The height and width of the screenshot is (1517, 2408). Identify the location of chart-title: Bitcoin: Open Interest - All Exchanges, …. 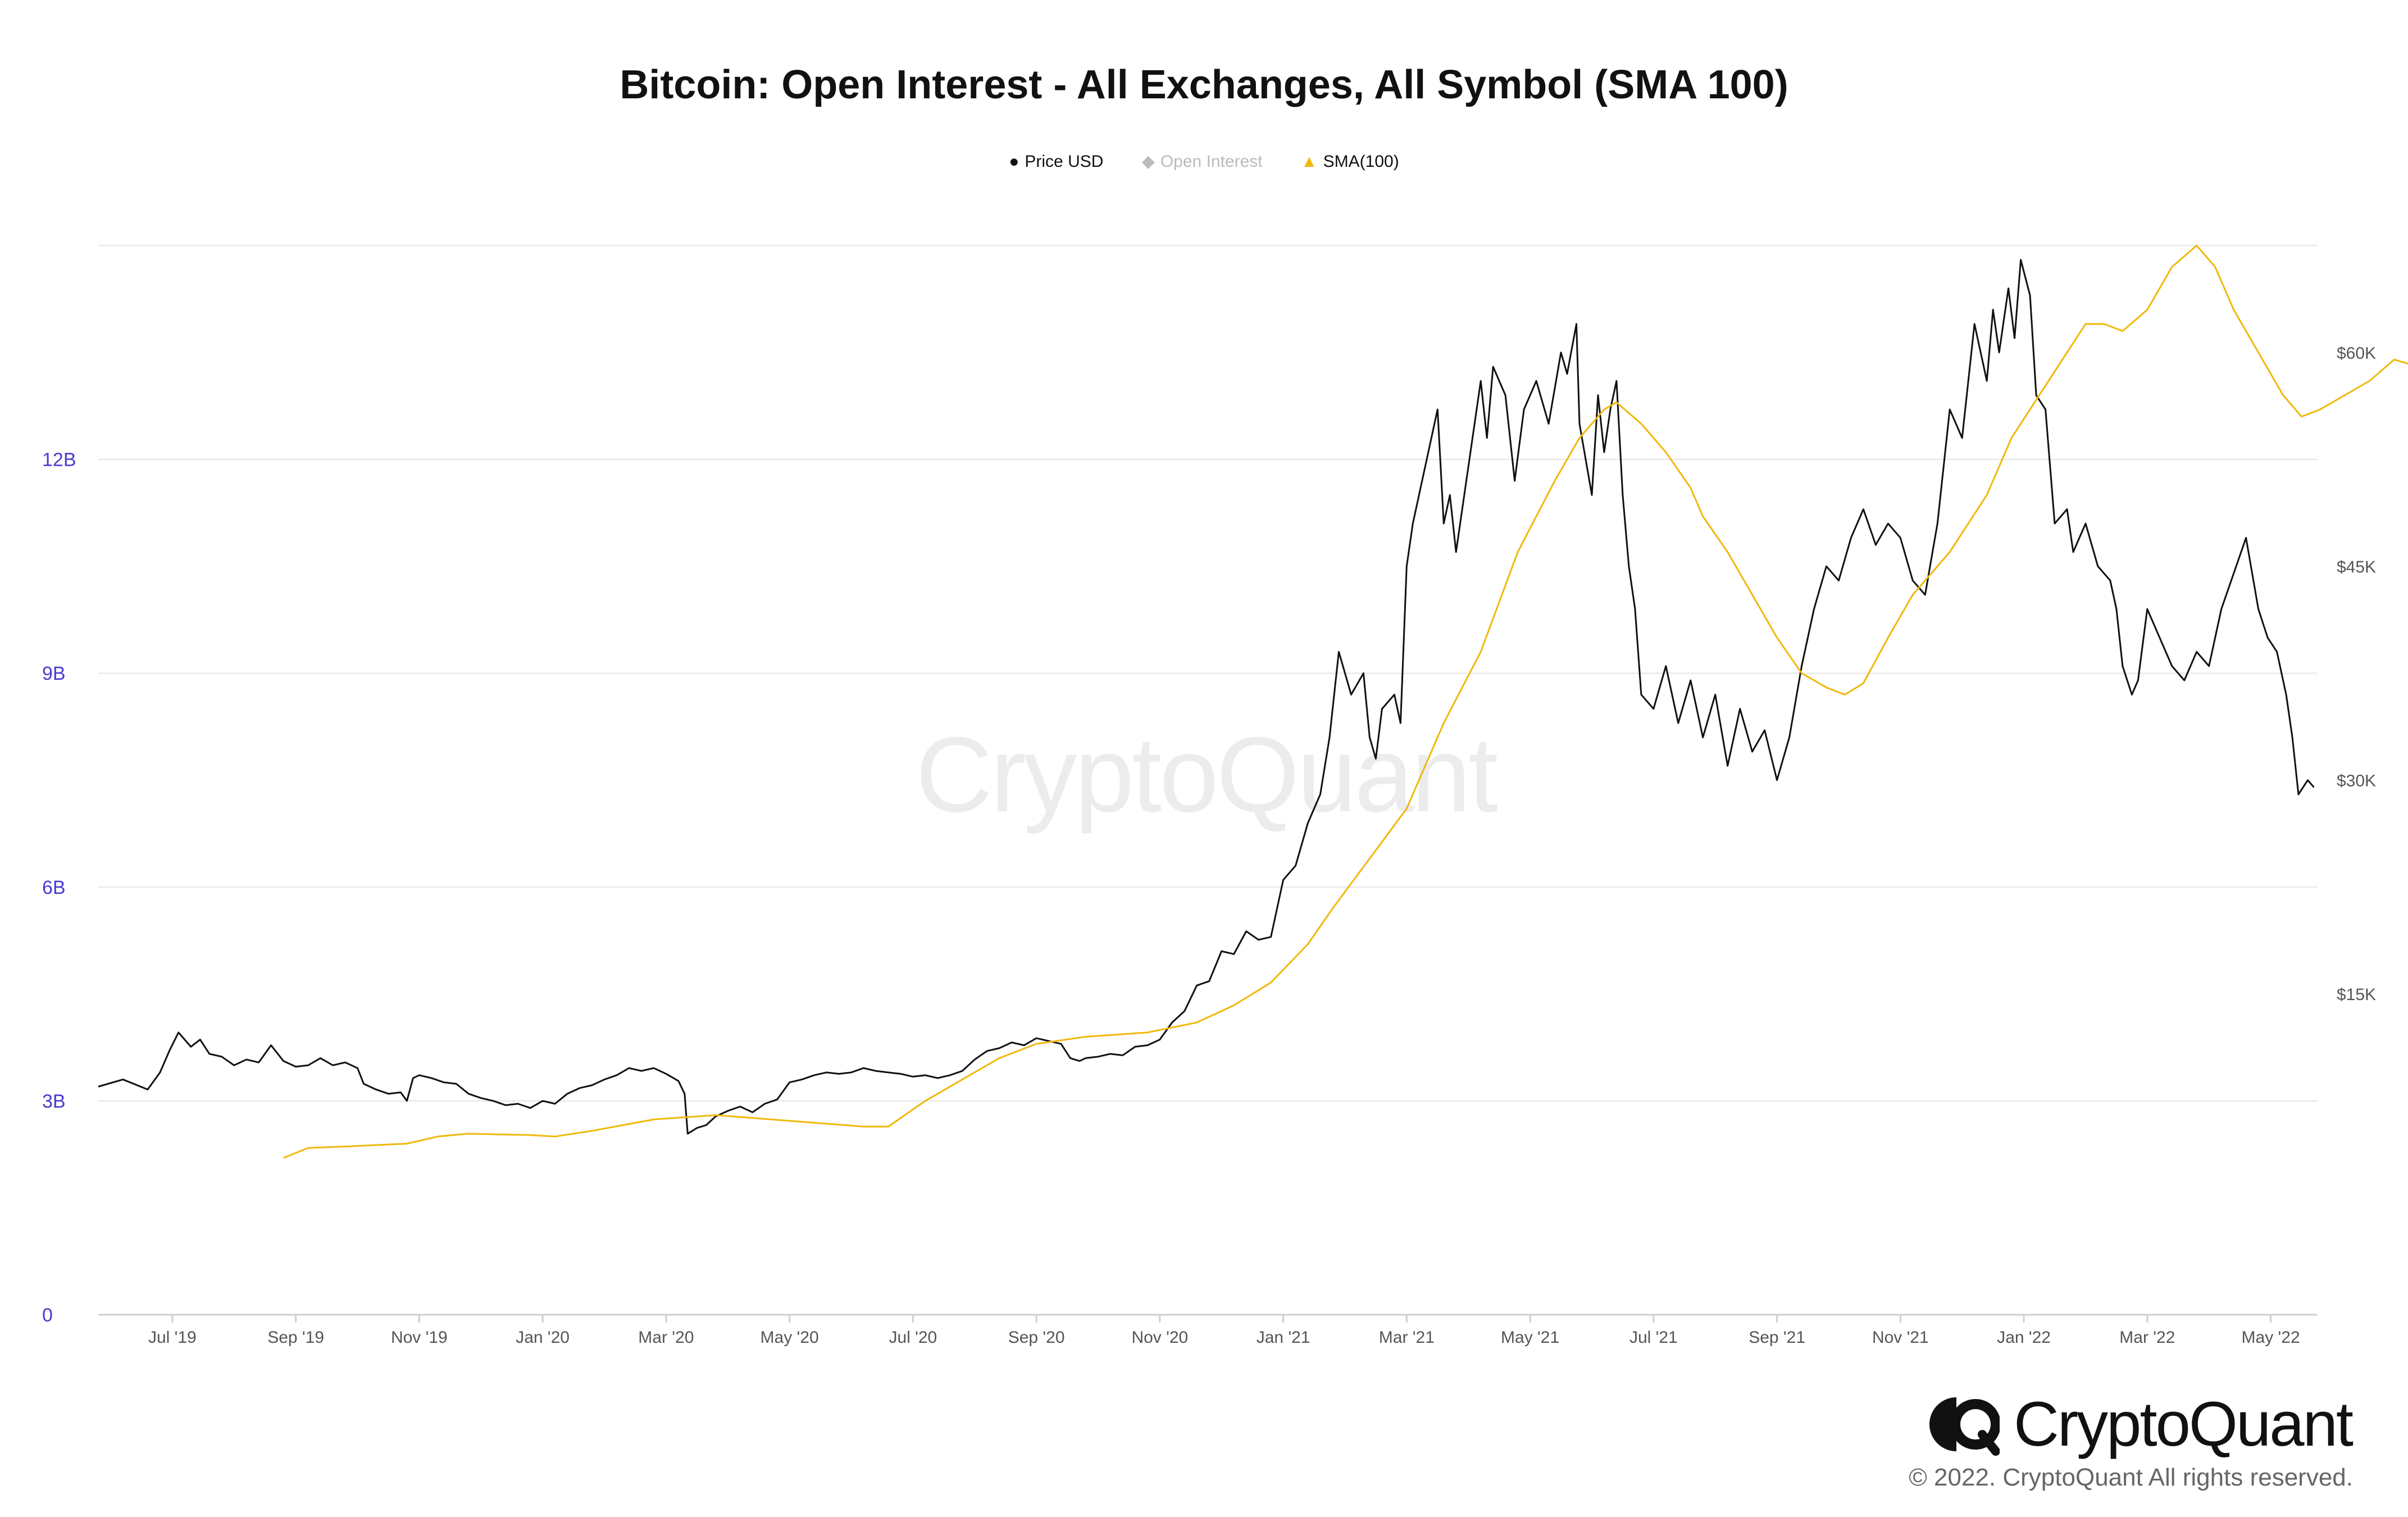
(1204, 84).